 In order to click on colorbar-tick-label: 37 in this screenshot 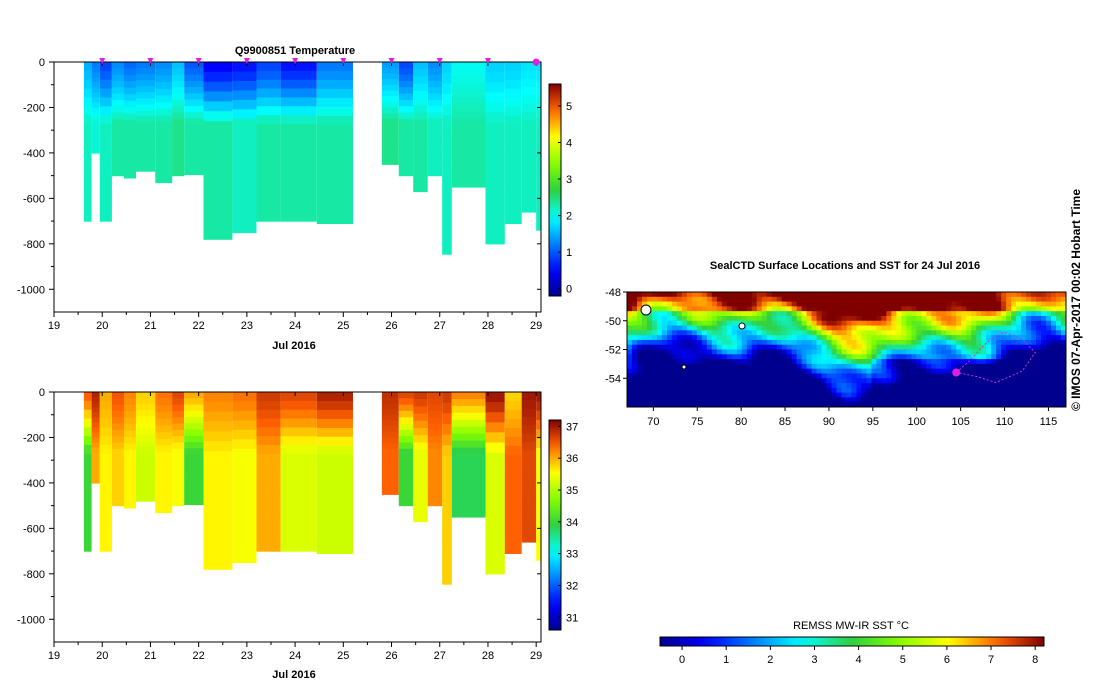, I will do `click(572, 427)`.